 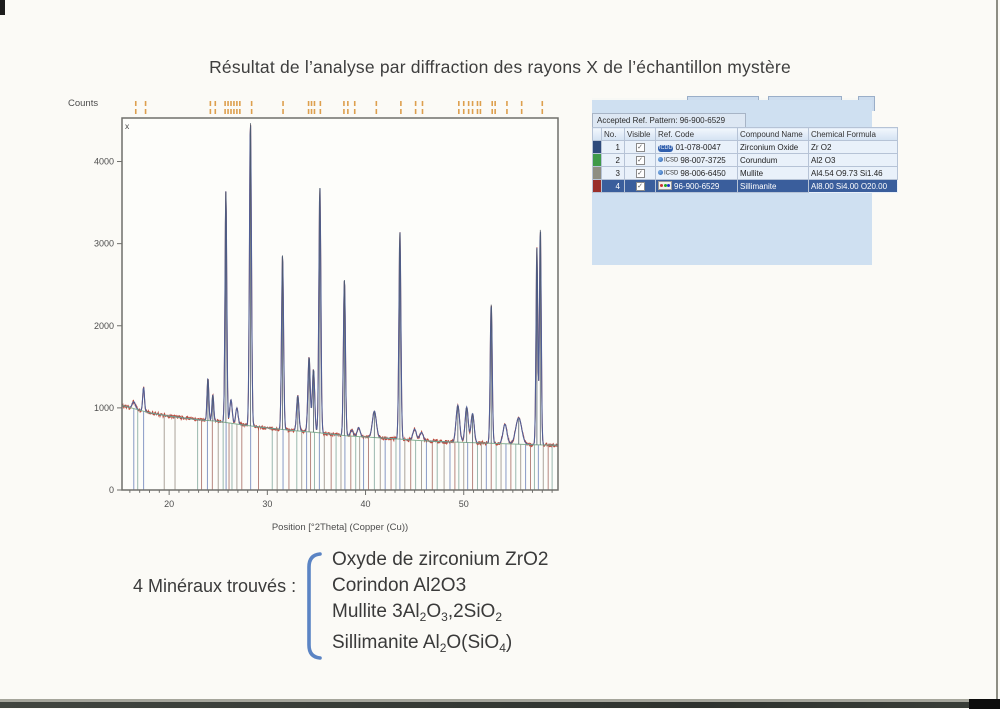 I want to click on scan-artifact-right-edge, so click(x=997, y=354).